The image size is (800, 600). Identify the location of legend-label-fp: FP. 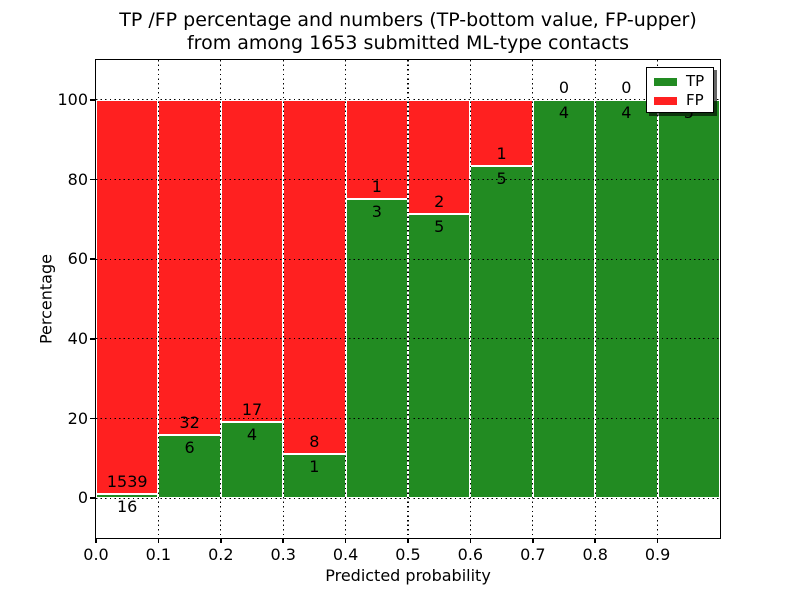
(695, 100).